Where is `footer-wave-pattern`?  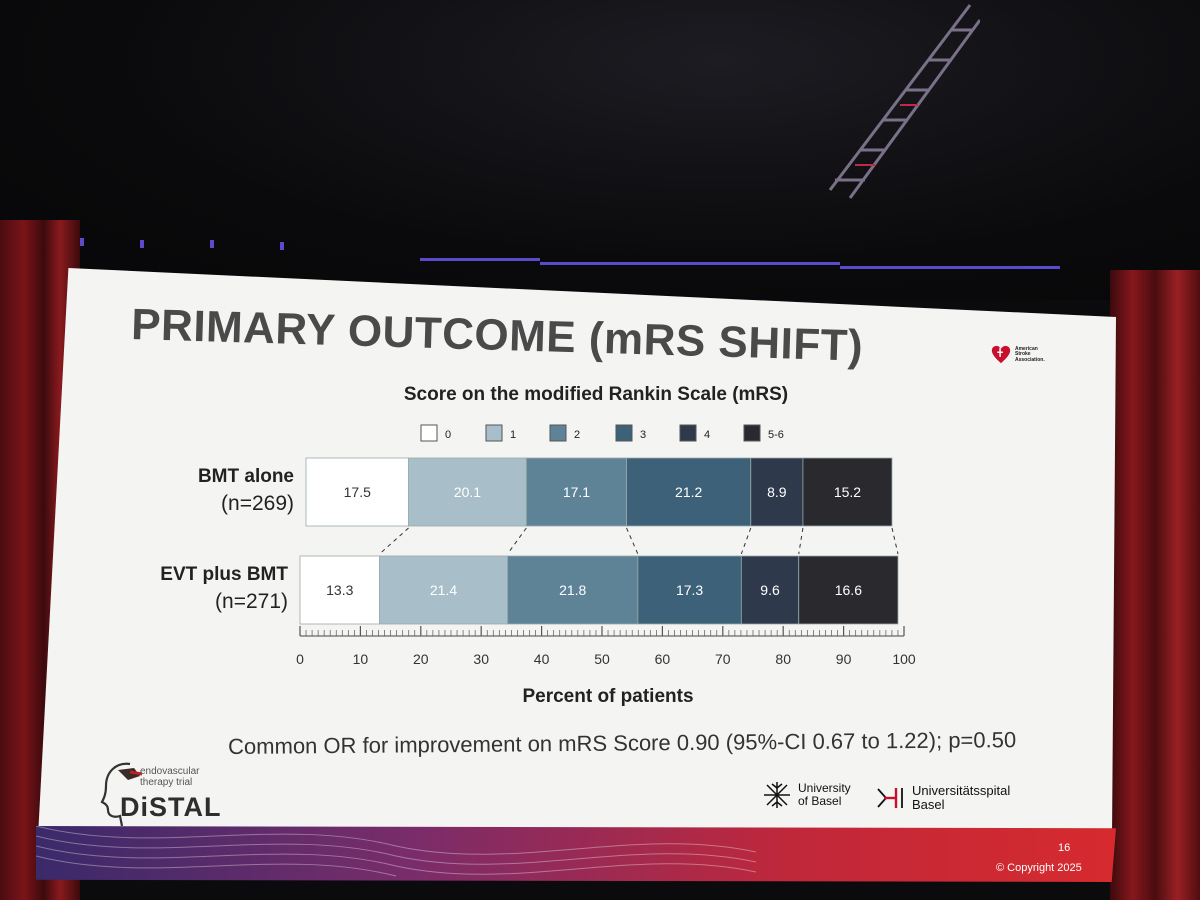
footer-wave-pattern is located at coordinates (396, 851).